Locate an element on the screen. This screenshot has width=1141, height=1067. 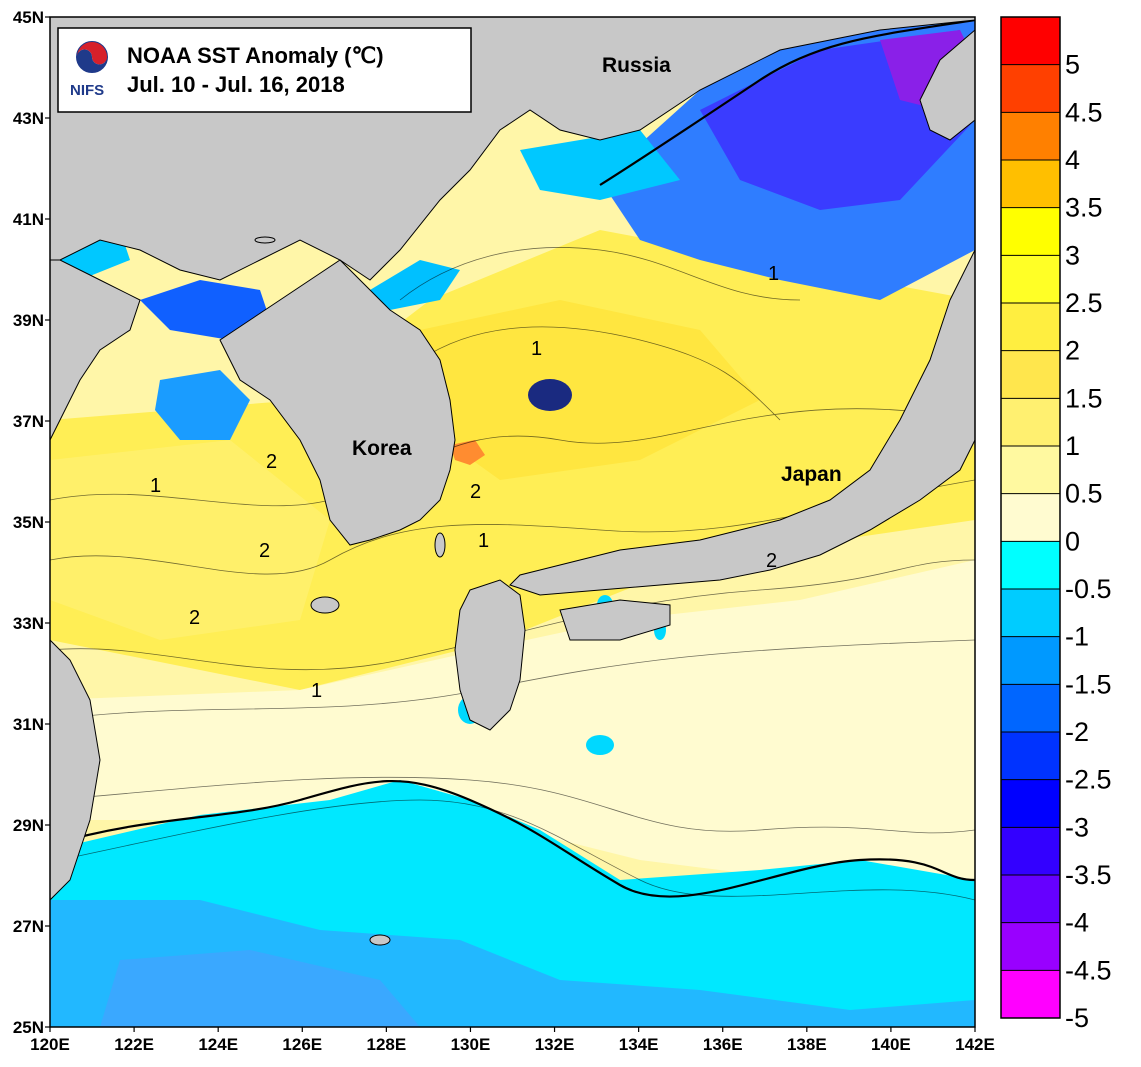
colorbar-label: -4.5 is located at coordinates (1088, 970).